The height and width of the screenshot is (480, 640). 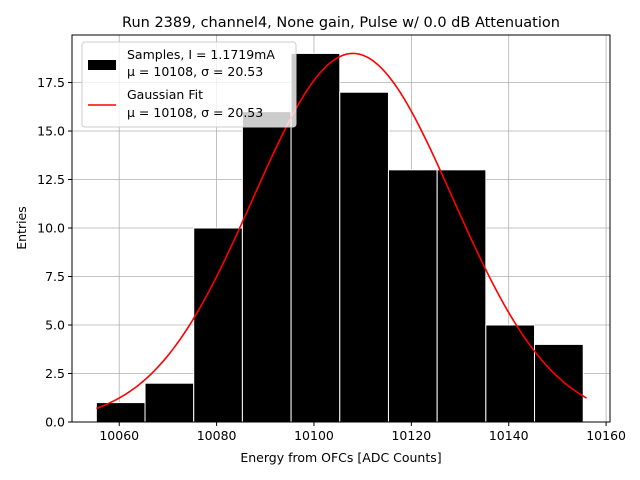 I want to click on y-axis-label: Entries, so click(x=21, y=228).